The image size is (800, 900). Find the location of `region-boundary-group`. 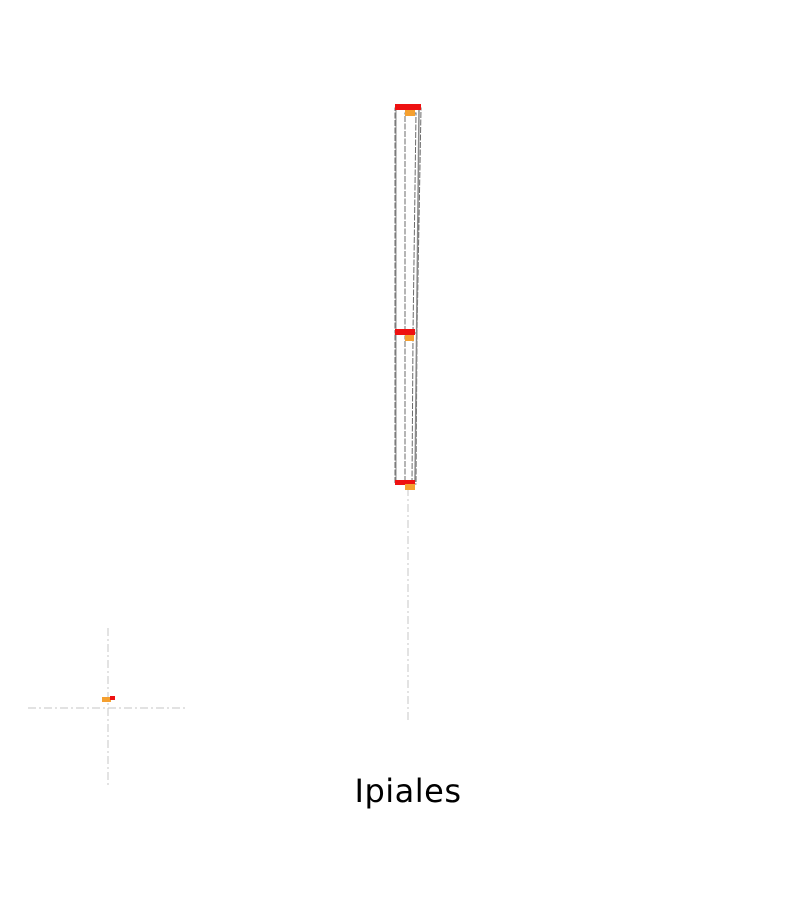

region-boundary-group is located at coordinates (408, 296).